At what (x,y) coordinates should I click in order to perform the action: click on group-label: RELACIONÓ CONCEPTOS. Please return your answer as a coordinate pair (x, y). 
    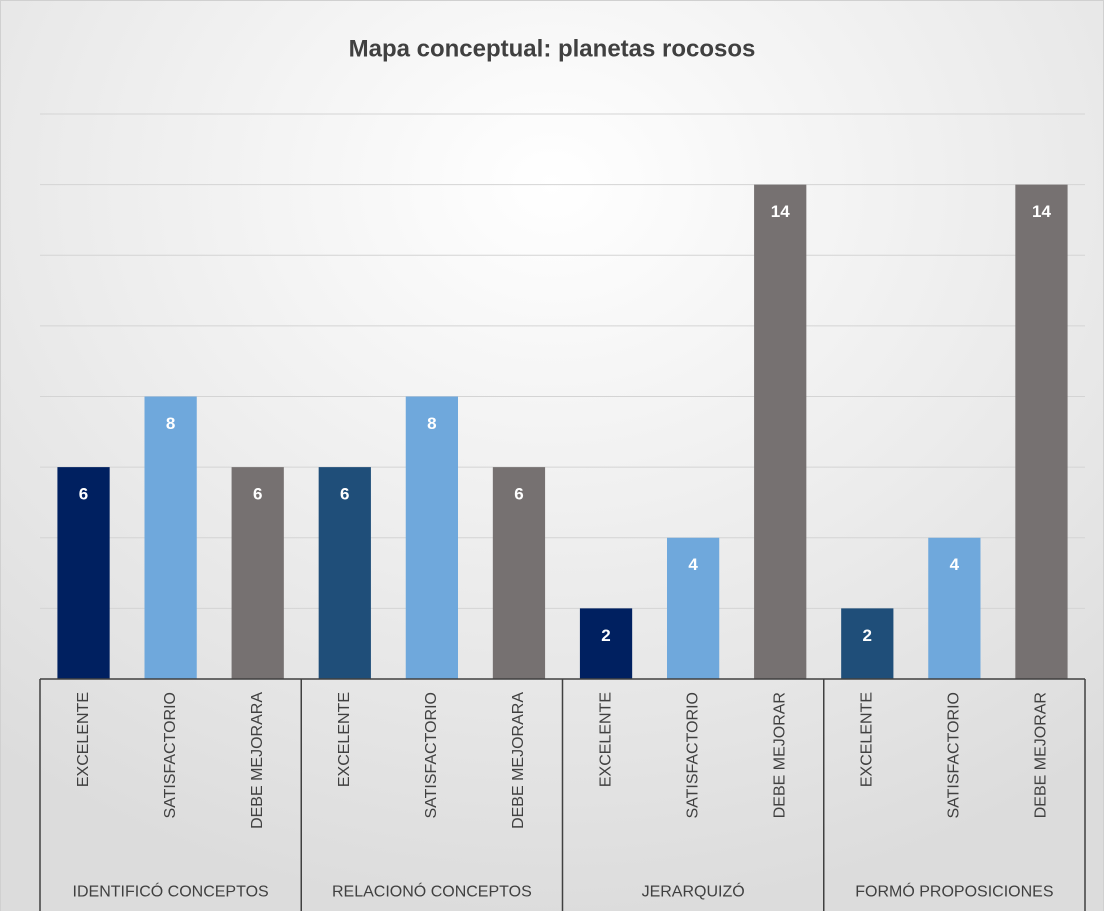
    Looking at the image, I should click on (432, 891).